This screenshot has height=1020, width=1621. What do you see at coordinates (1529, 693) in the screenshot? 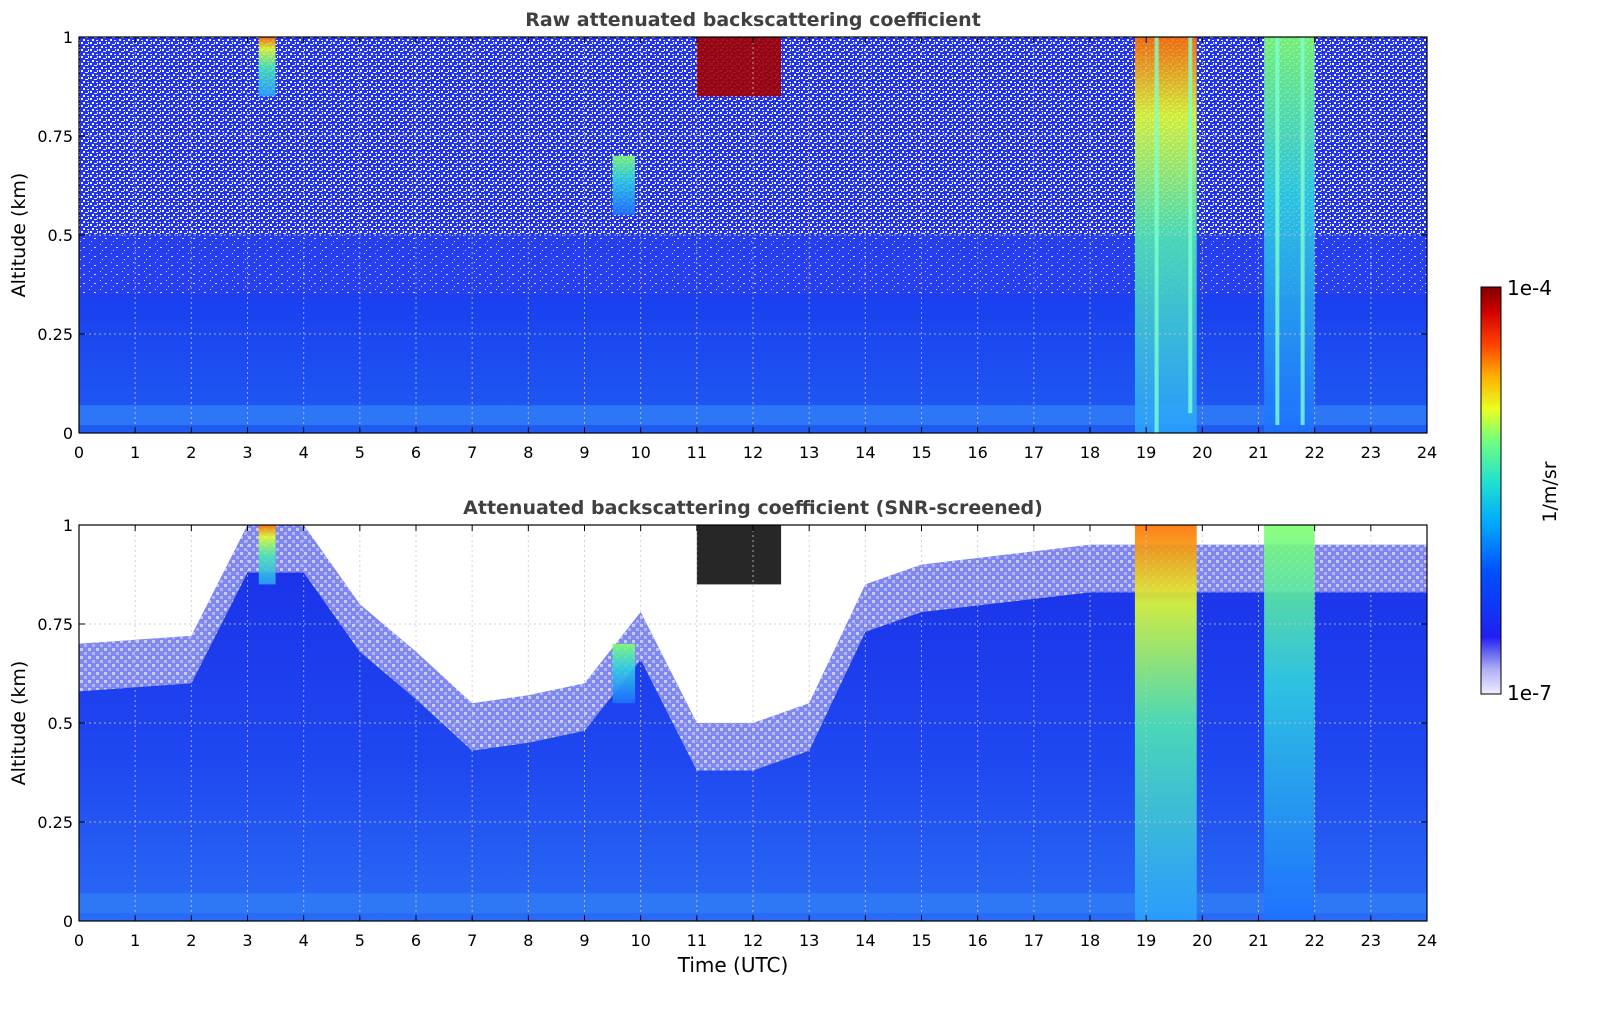
I see `colorbar-min-label: 1e-7` at bounding box center [1529, 693].